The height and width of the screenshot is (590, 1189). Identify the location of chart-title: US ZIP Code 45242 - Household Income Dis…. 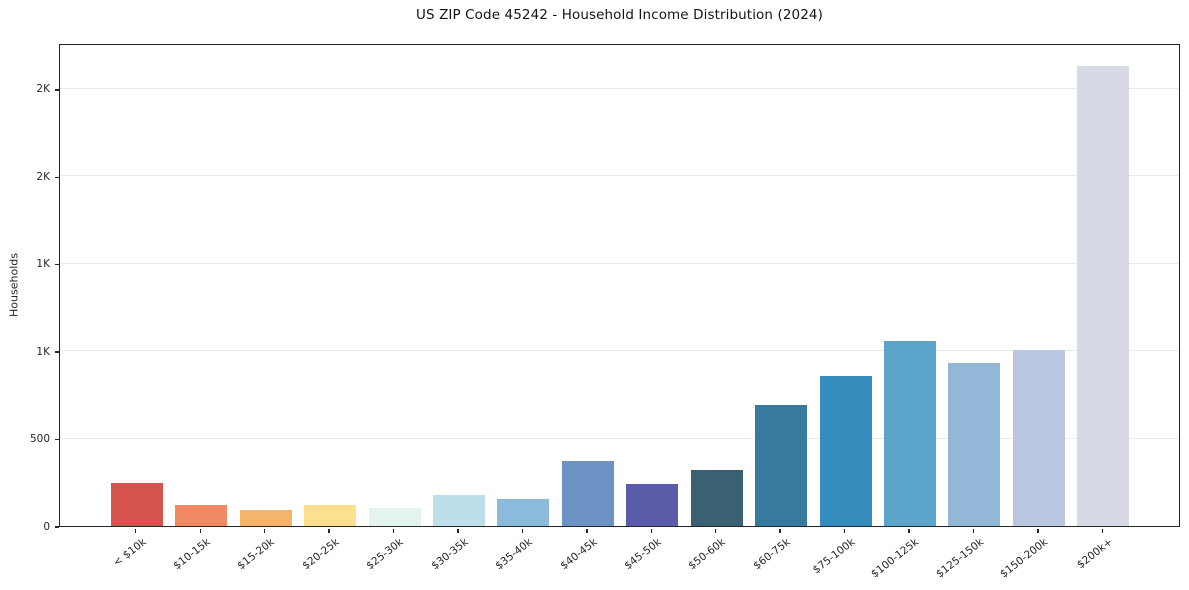
(619, 15).